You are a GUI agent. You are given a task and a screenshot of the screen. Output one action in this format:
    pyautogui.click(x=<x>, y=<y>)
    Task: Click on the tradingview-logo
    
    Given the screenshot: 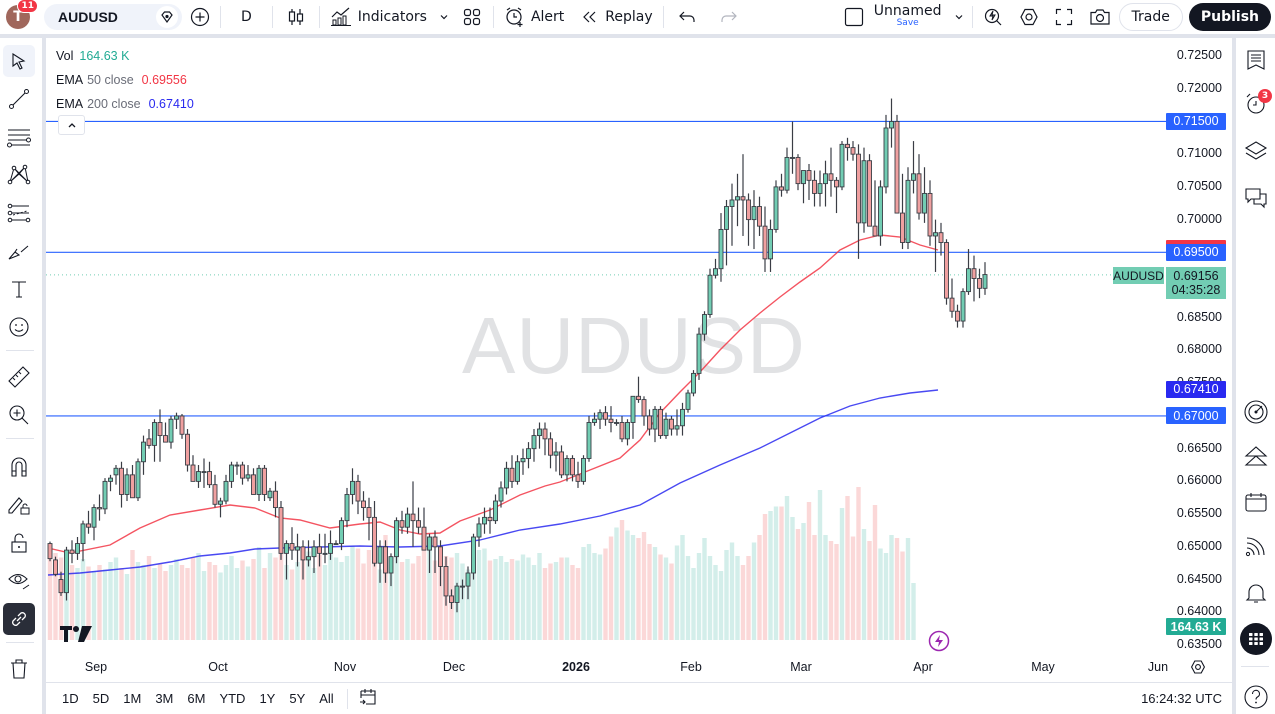 What is the action you would take?
    pyautogui.click(x=76, y=636)
    